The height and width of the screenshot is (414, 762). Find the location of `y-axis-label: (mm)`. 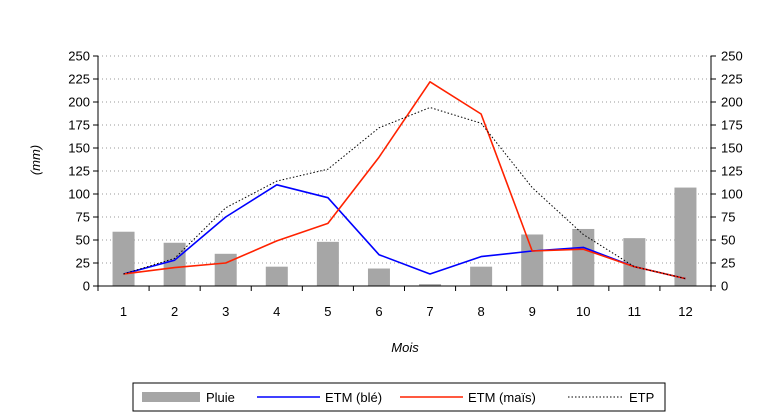

y-axis-label: (mm) is located at coordinates (35, 160).